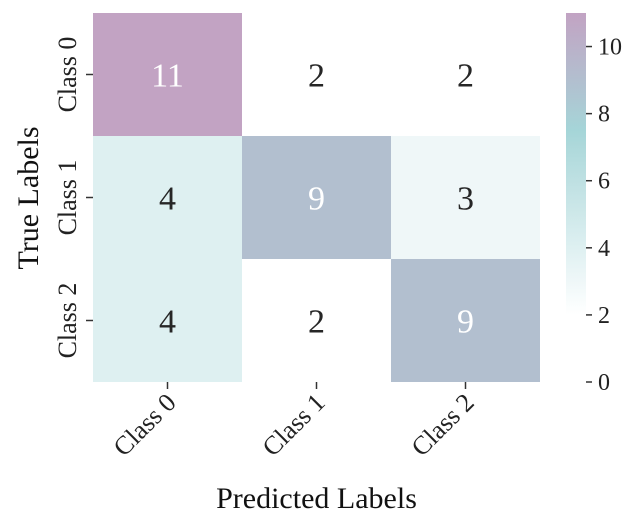  I want to click on colorbar-tick-label: 8, so click(604, 115).